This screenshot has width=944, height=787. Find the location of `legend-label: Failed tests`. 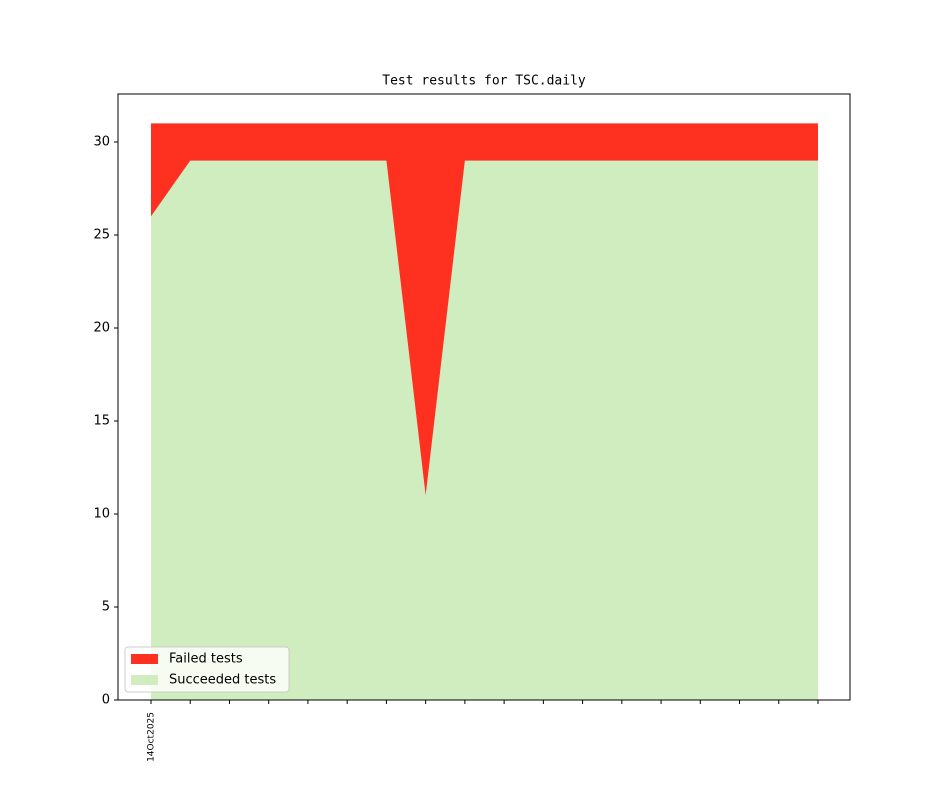

legend-label: Failed tests is located at coordinates (206, 659).